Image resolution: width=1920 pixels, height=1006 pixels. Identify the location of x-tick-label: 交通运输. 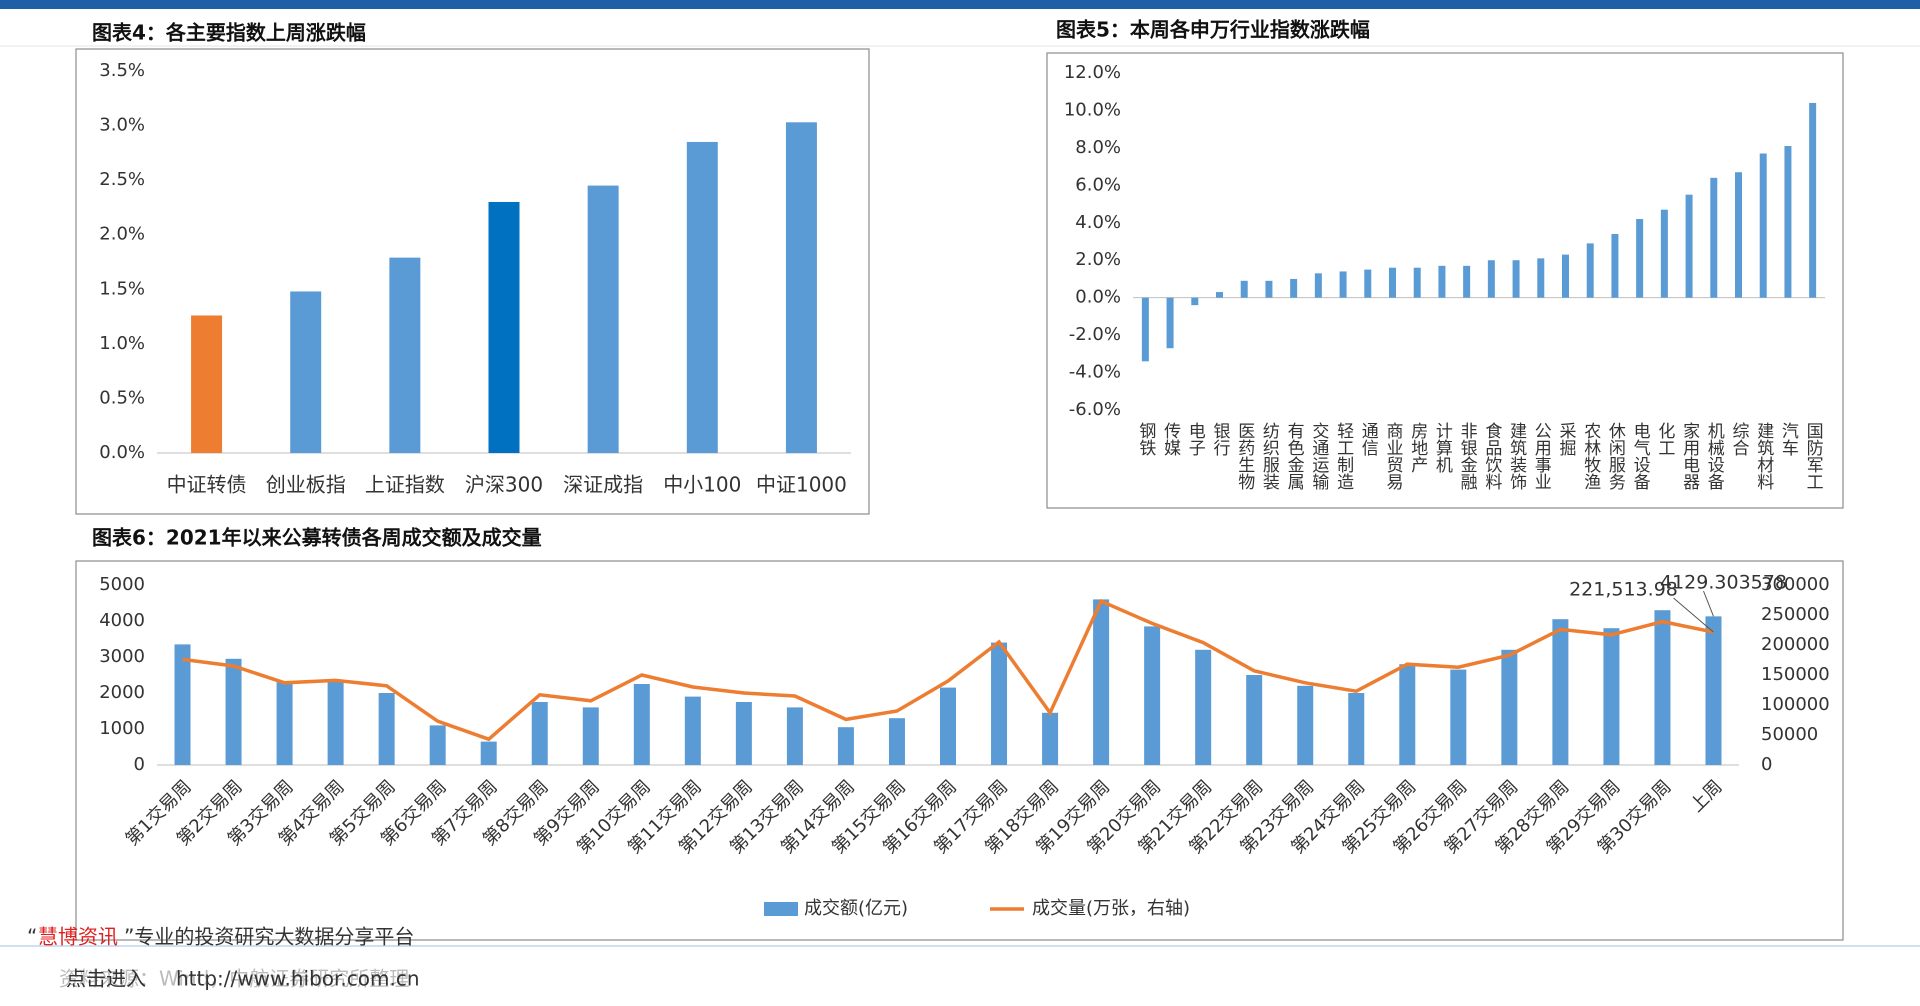
(1318, 456).